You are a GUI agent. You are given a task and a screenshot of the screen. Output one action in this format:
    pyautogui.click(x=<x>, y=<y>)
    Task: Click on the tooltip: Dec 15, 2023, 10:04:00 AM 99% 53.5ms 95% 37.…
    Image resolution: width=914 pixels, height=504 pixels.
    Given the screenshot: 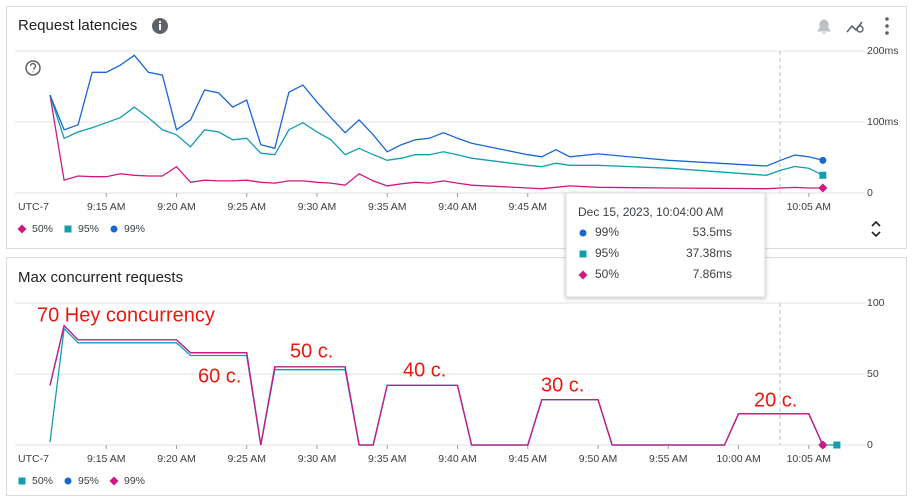 What is the action you would take?
    pyautogui.click(x=665, y=245)
    